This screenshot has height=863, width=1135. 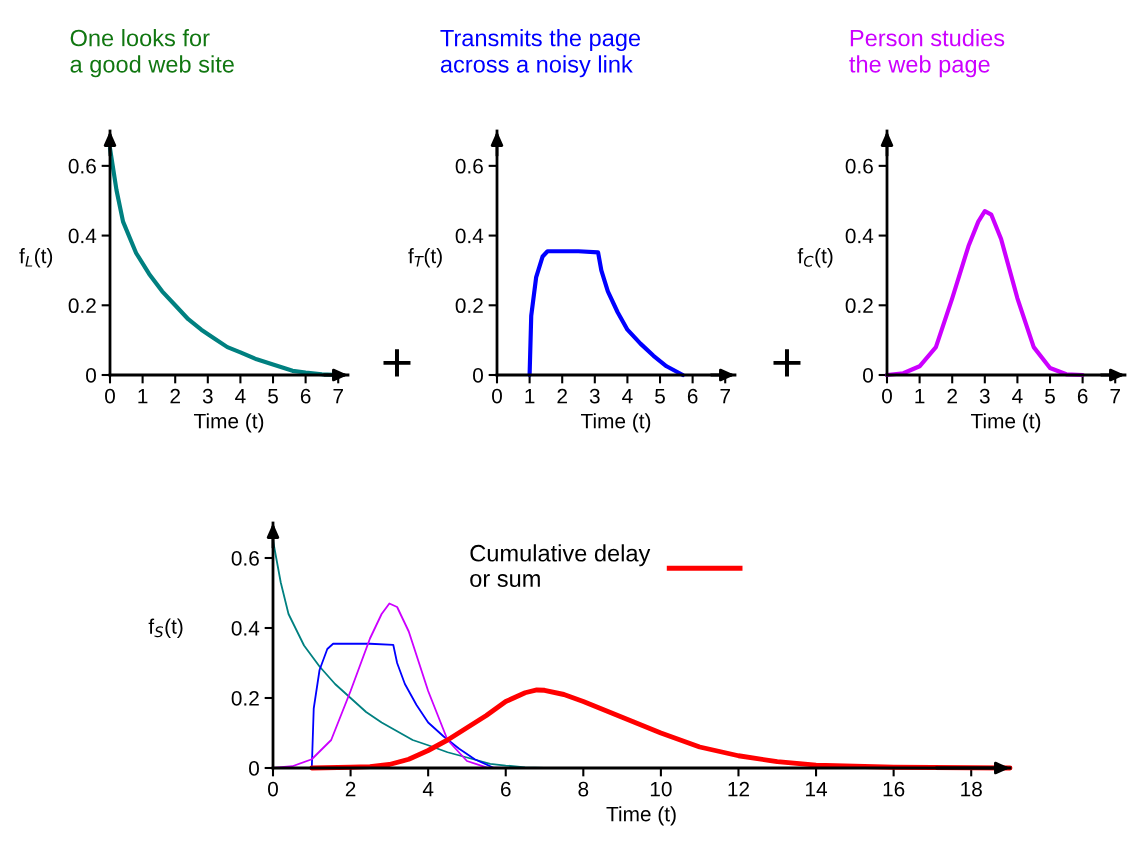 I want to click on x-tick-label: 14, so click(x=817, y=789).